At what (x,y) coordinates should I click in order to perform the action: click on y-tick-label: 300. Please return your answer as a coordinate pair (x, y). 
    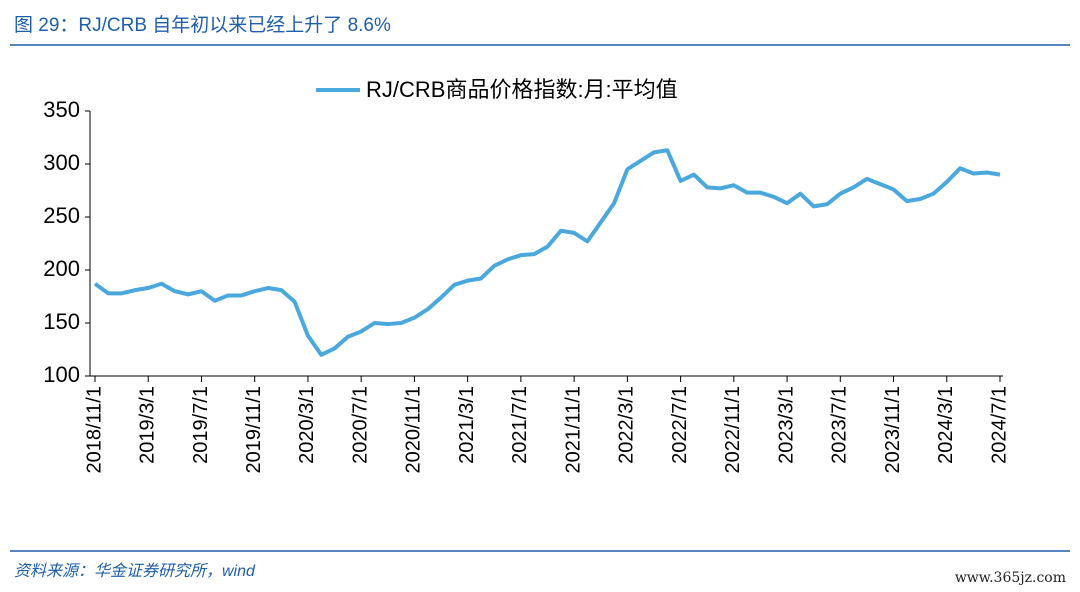
    Looking at the image, I should click on (61, 162).